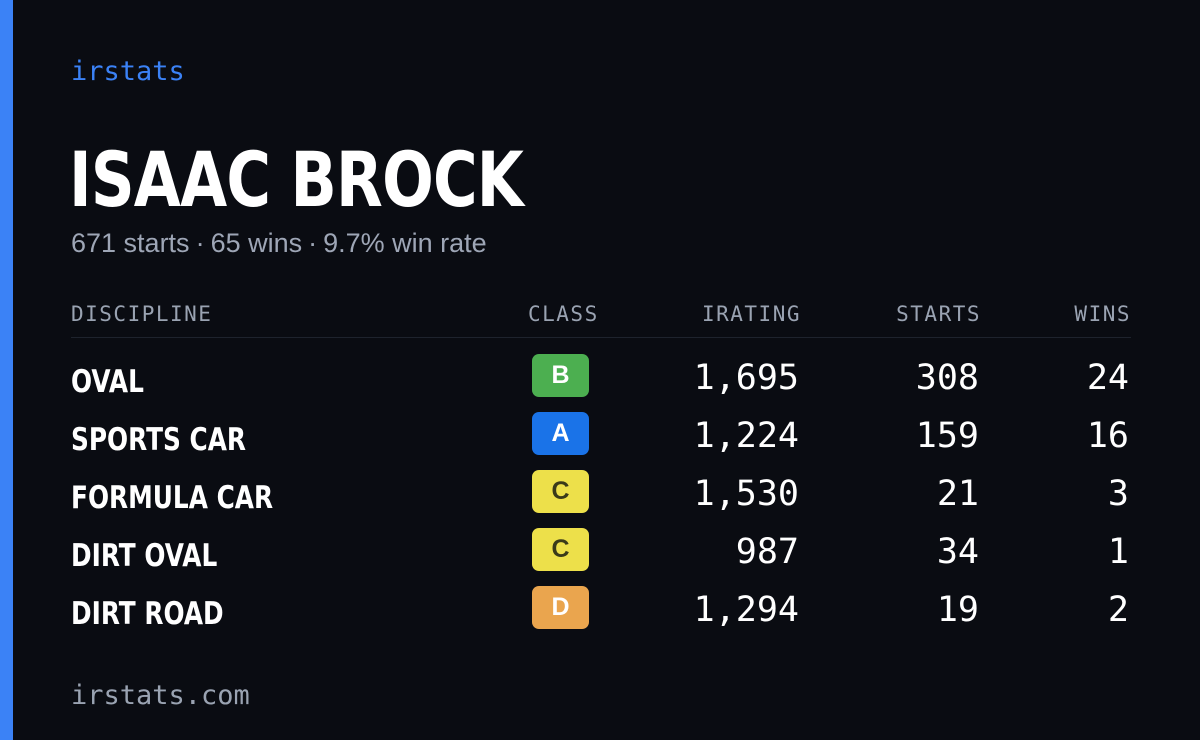  Describe the element at coordinates (746, 494) in the screenshot. I see `irating-value: 1,530` at that location.